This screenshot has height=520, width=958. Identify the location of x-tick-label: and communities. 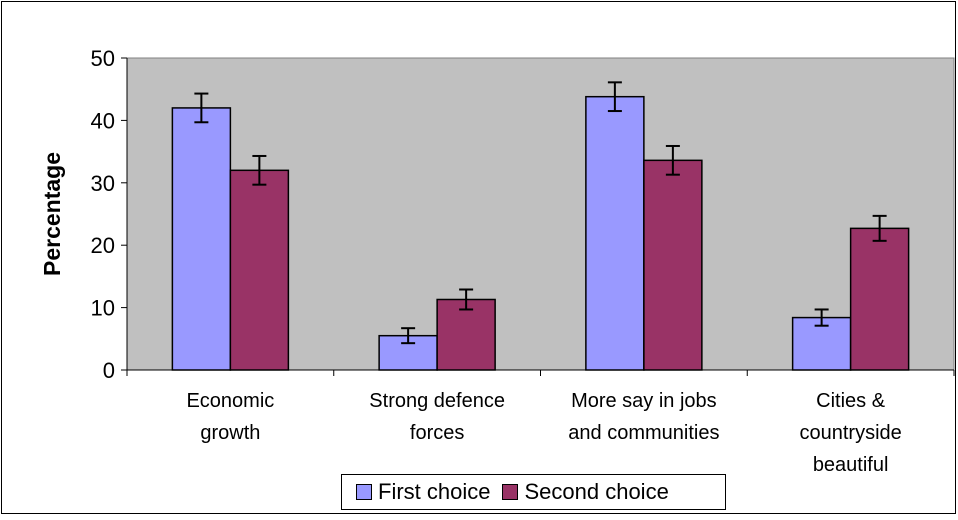
(643, 433).